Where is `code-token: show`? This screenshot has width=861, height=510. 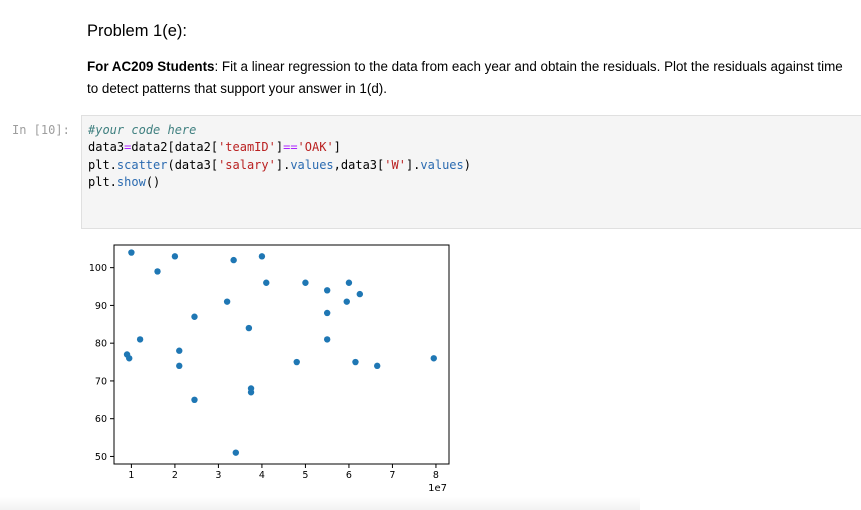
code-token: show is located at coordinates (131, 181).